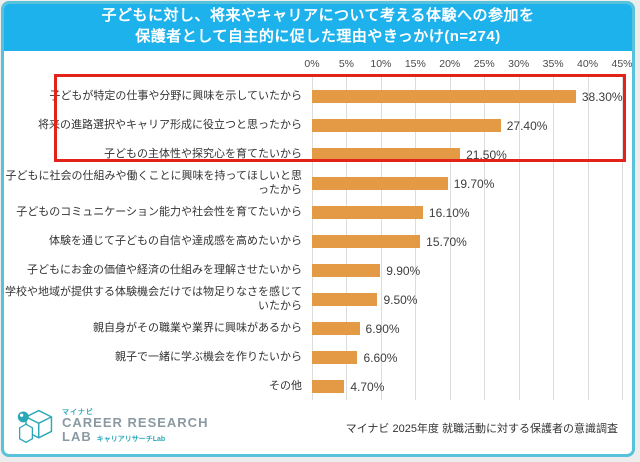  What do you see at coordinates (77, 436) in the screenshot?
I see `logo-lab-text: LAB` at bounding box center [77, 436].